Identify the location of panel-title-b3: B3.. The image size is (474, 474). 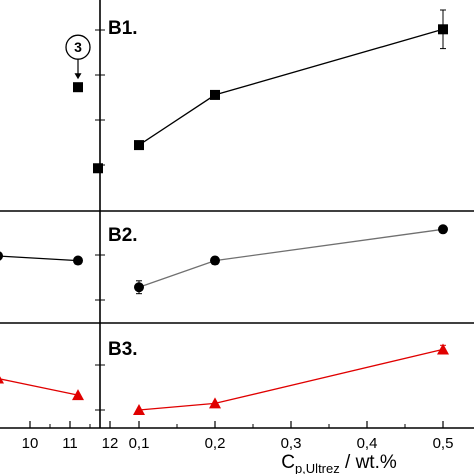
(123, 349).